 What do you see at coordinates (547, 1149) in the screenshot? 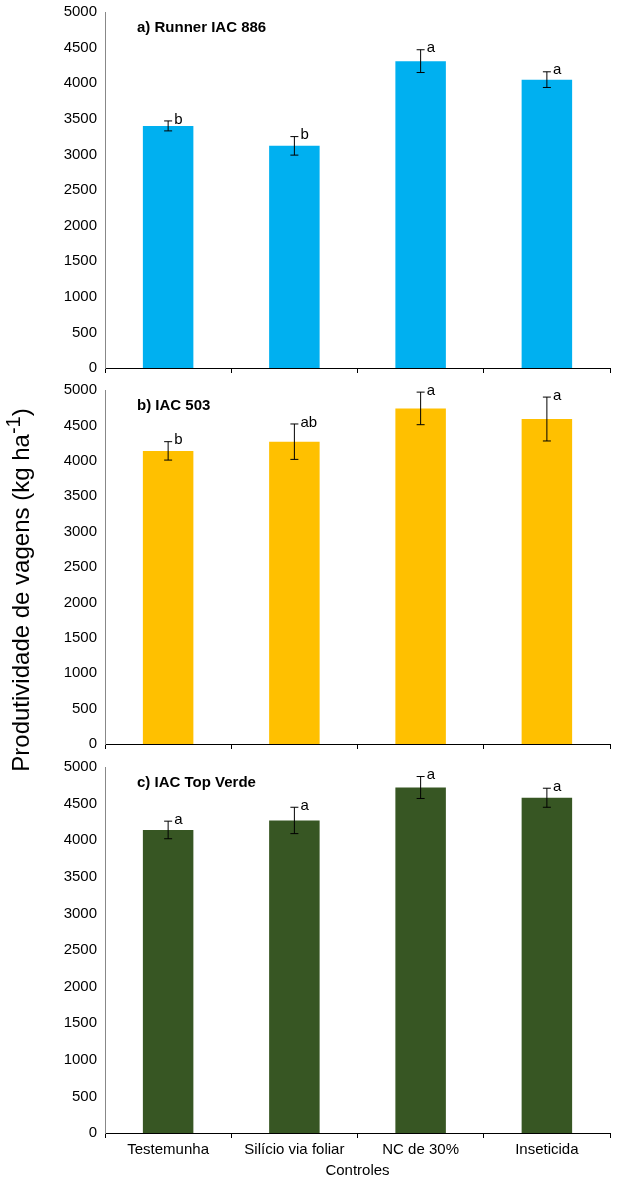
I see `x-tick-label: Inseticida` at bounding box center [547, 1149].